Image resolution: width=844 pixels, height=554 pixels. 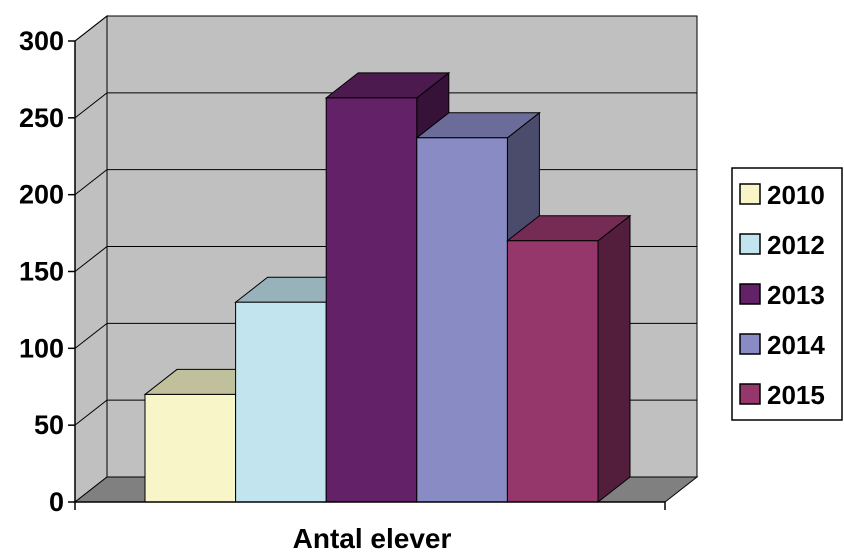 I want to click on legend: 2010 2012 2013 2014 2015, so click(x=787, y=294).